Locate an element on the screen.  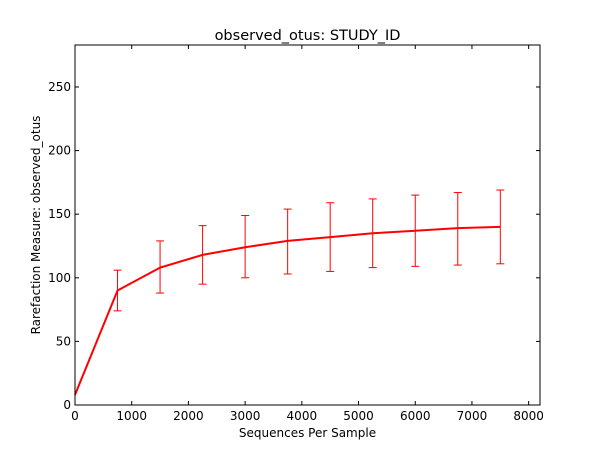
x-tick-label: 4000 is located at coordinates (302, 416).